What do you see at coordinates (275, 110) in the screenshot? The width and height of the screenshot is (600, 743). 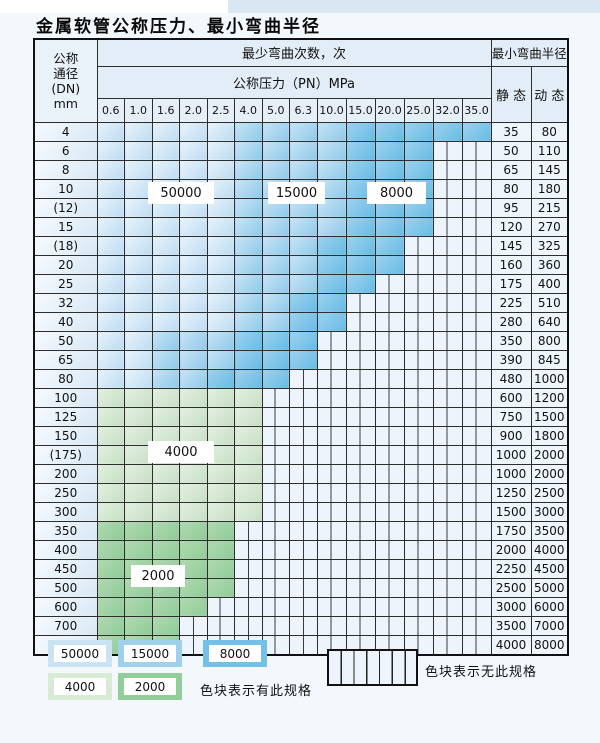 I see `pressure-value-header: 5.0` at bounding box center [275, 110].